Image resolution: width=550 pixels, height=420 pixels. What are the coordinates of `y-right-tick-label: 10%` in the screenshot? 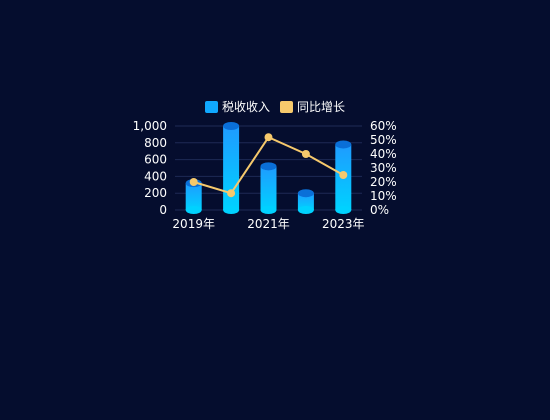 It's located at (383, 196).